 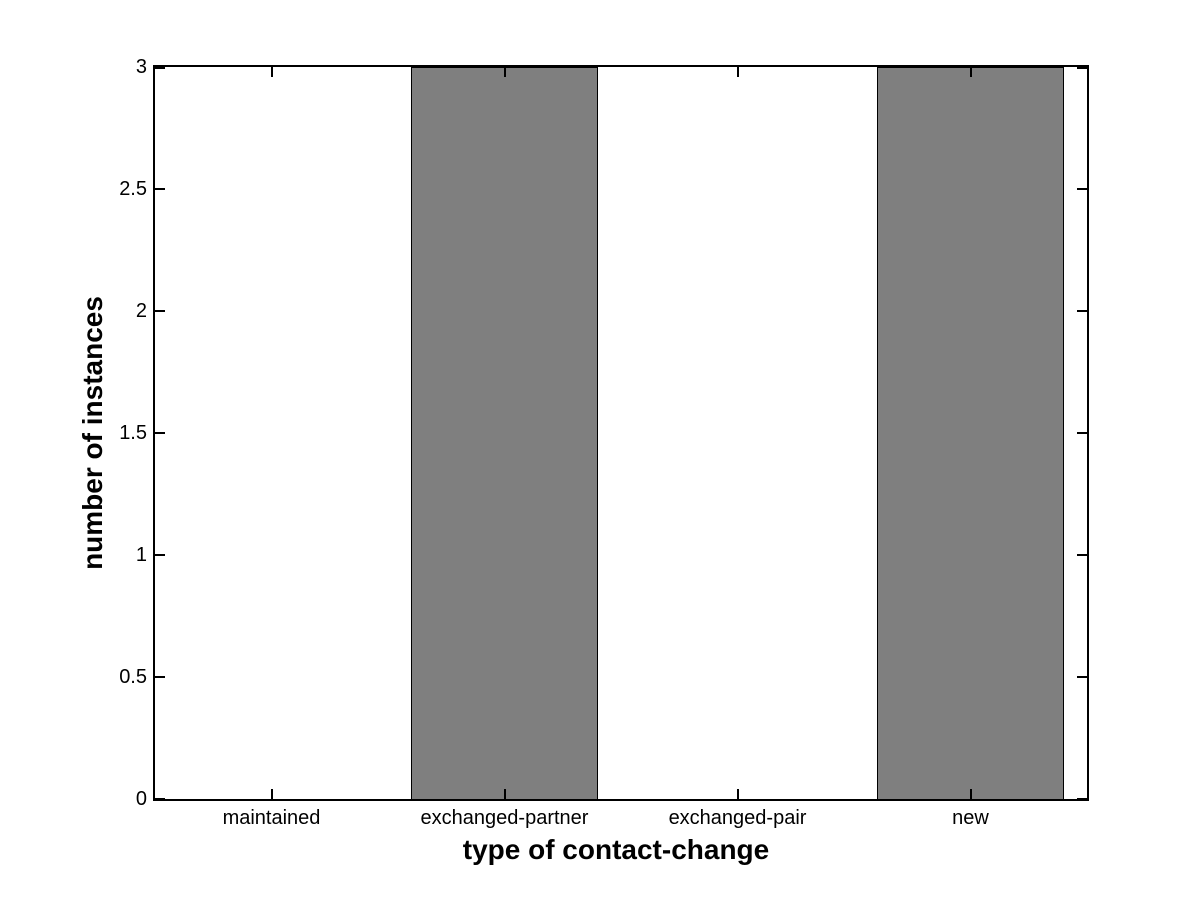 I want to click on bar-exchanged-partner, so click(x=504, y=433).